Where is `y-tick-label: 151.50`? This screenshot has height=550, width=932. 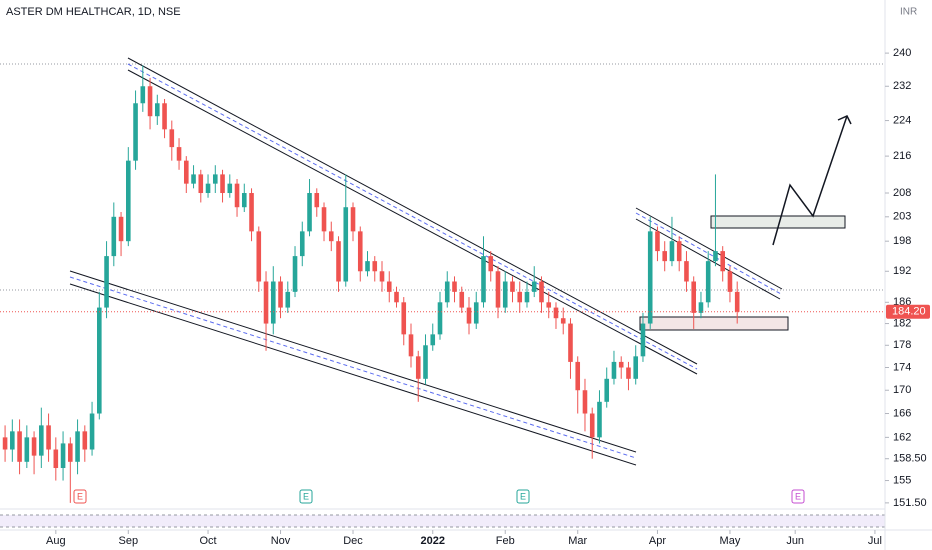 y-tick-label: 151.50 is located at coordinates (910, 503).